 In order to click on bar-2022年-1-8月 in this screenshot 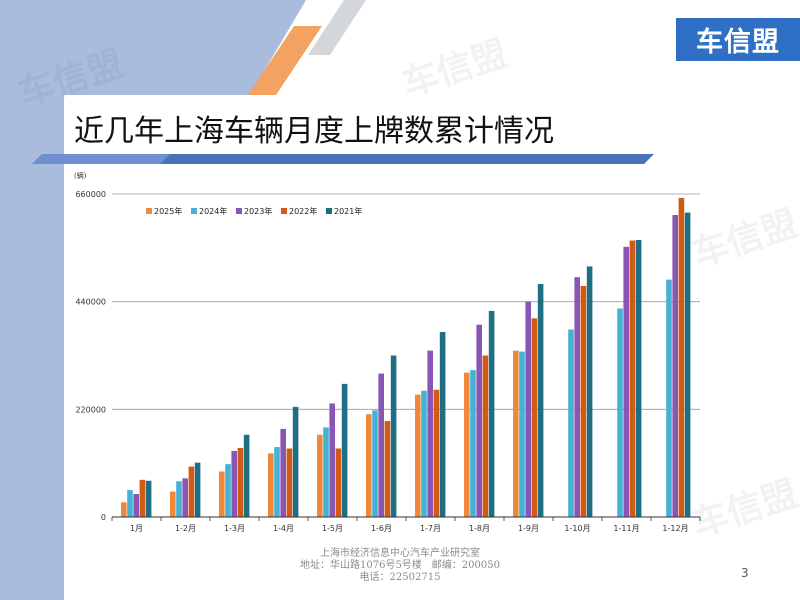, I will do `click(485, 436)`.